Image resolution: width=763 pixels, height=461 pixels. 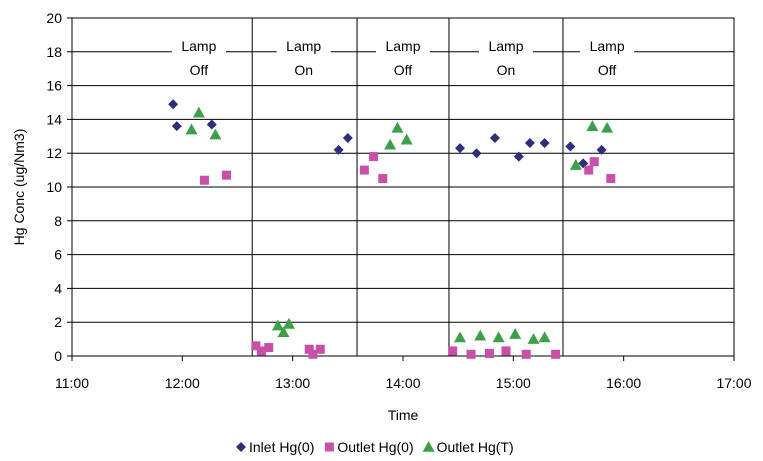 I want to click on legend-label: Outlet Hg(T), so click(x=475, y=447).